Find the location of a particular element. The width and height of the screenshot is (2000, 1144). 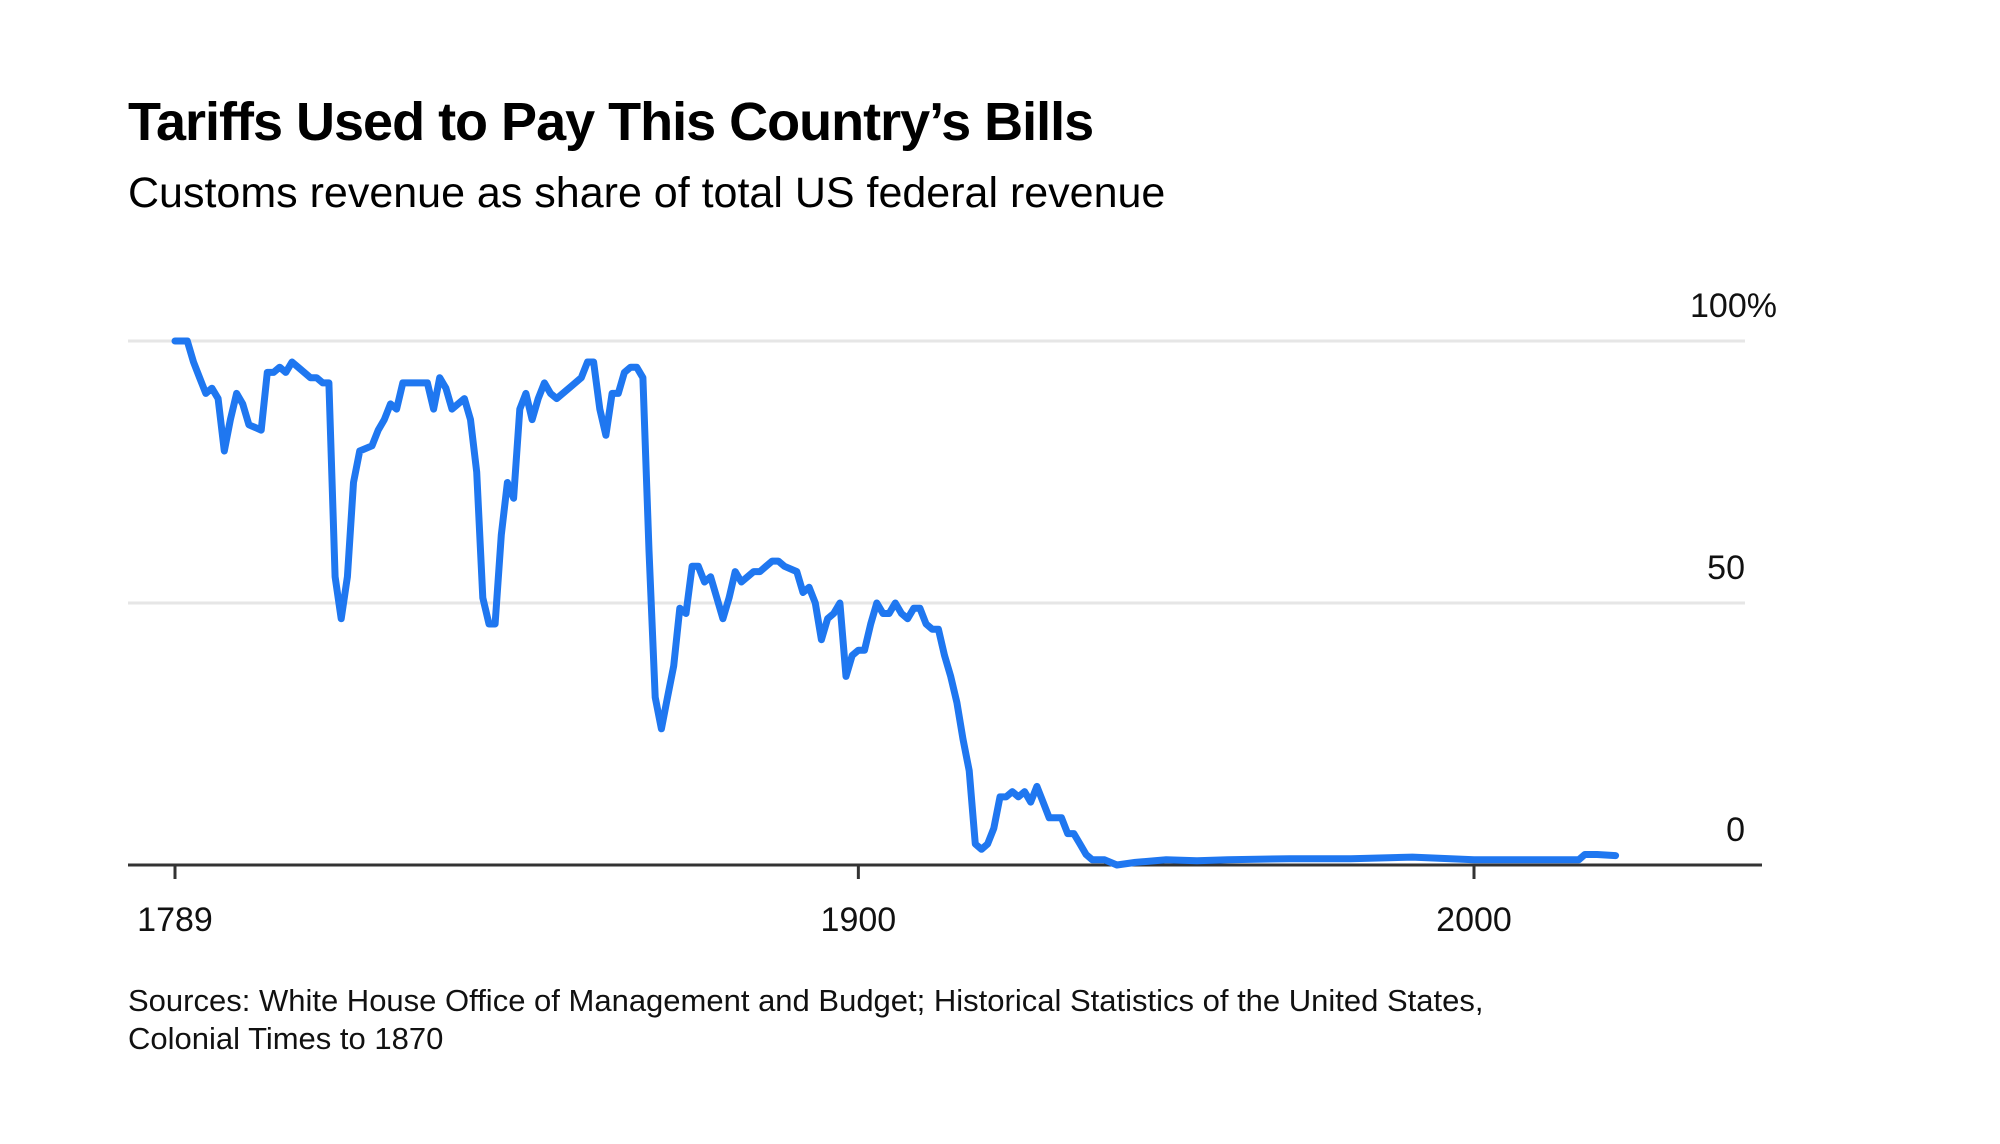

y-tick-label-100: 100% is located at coordinates (1733, 306).